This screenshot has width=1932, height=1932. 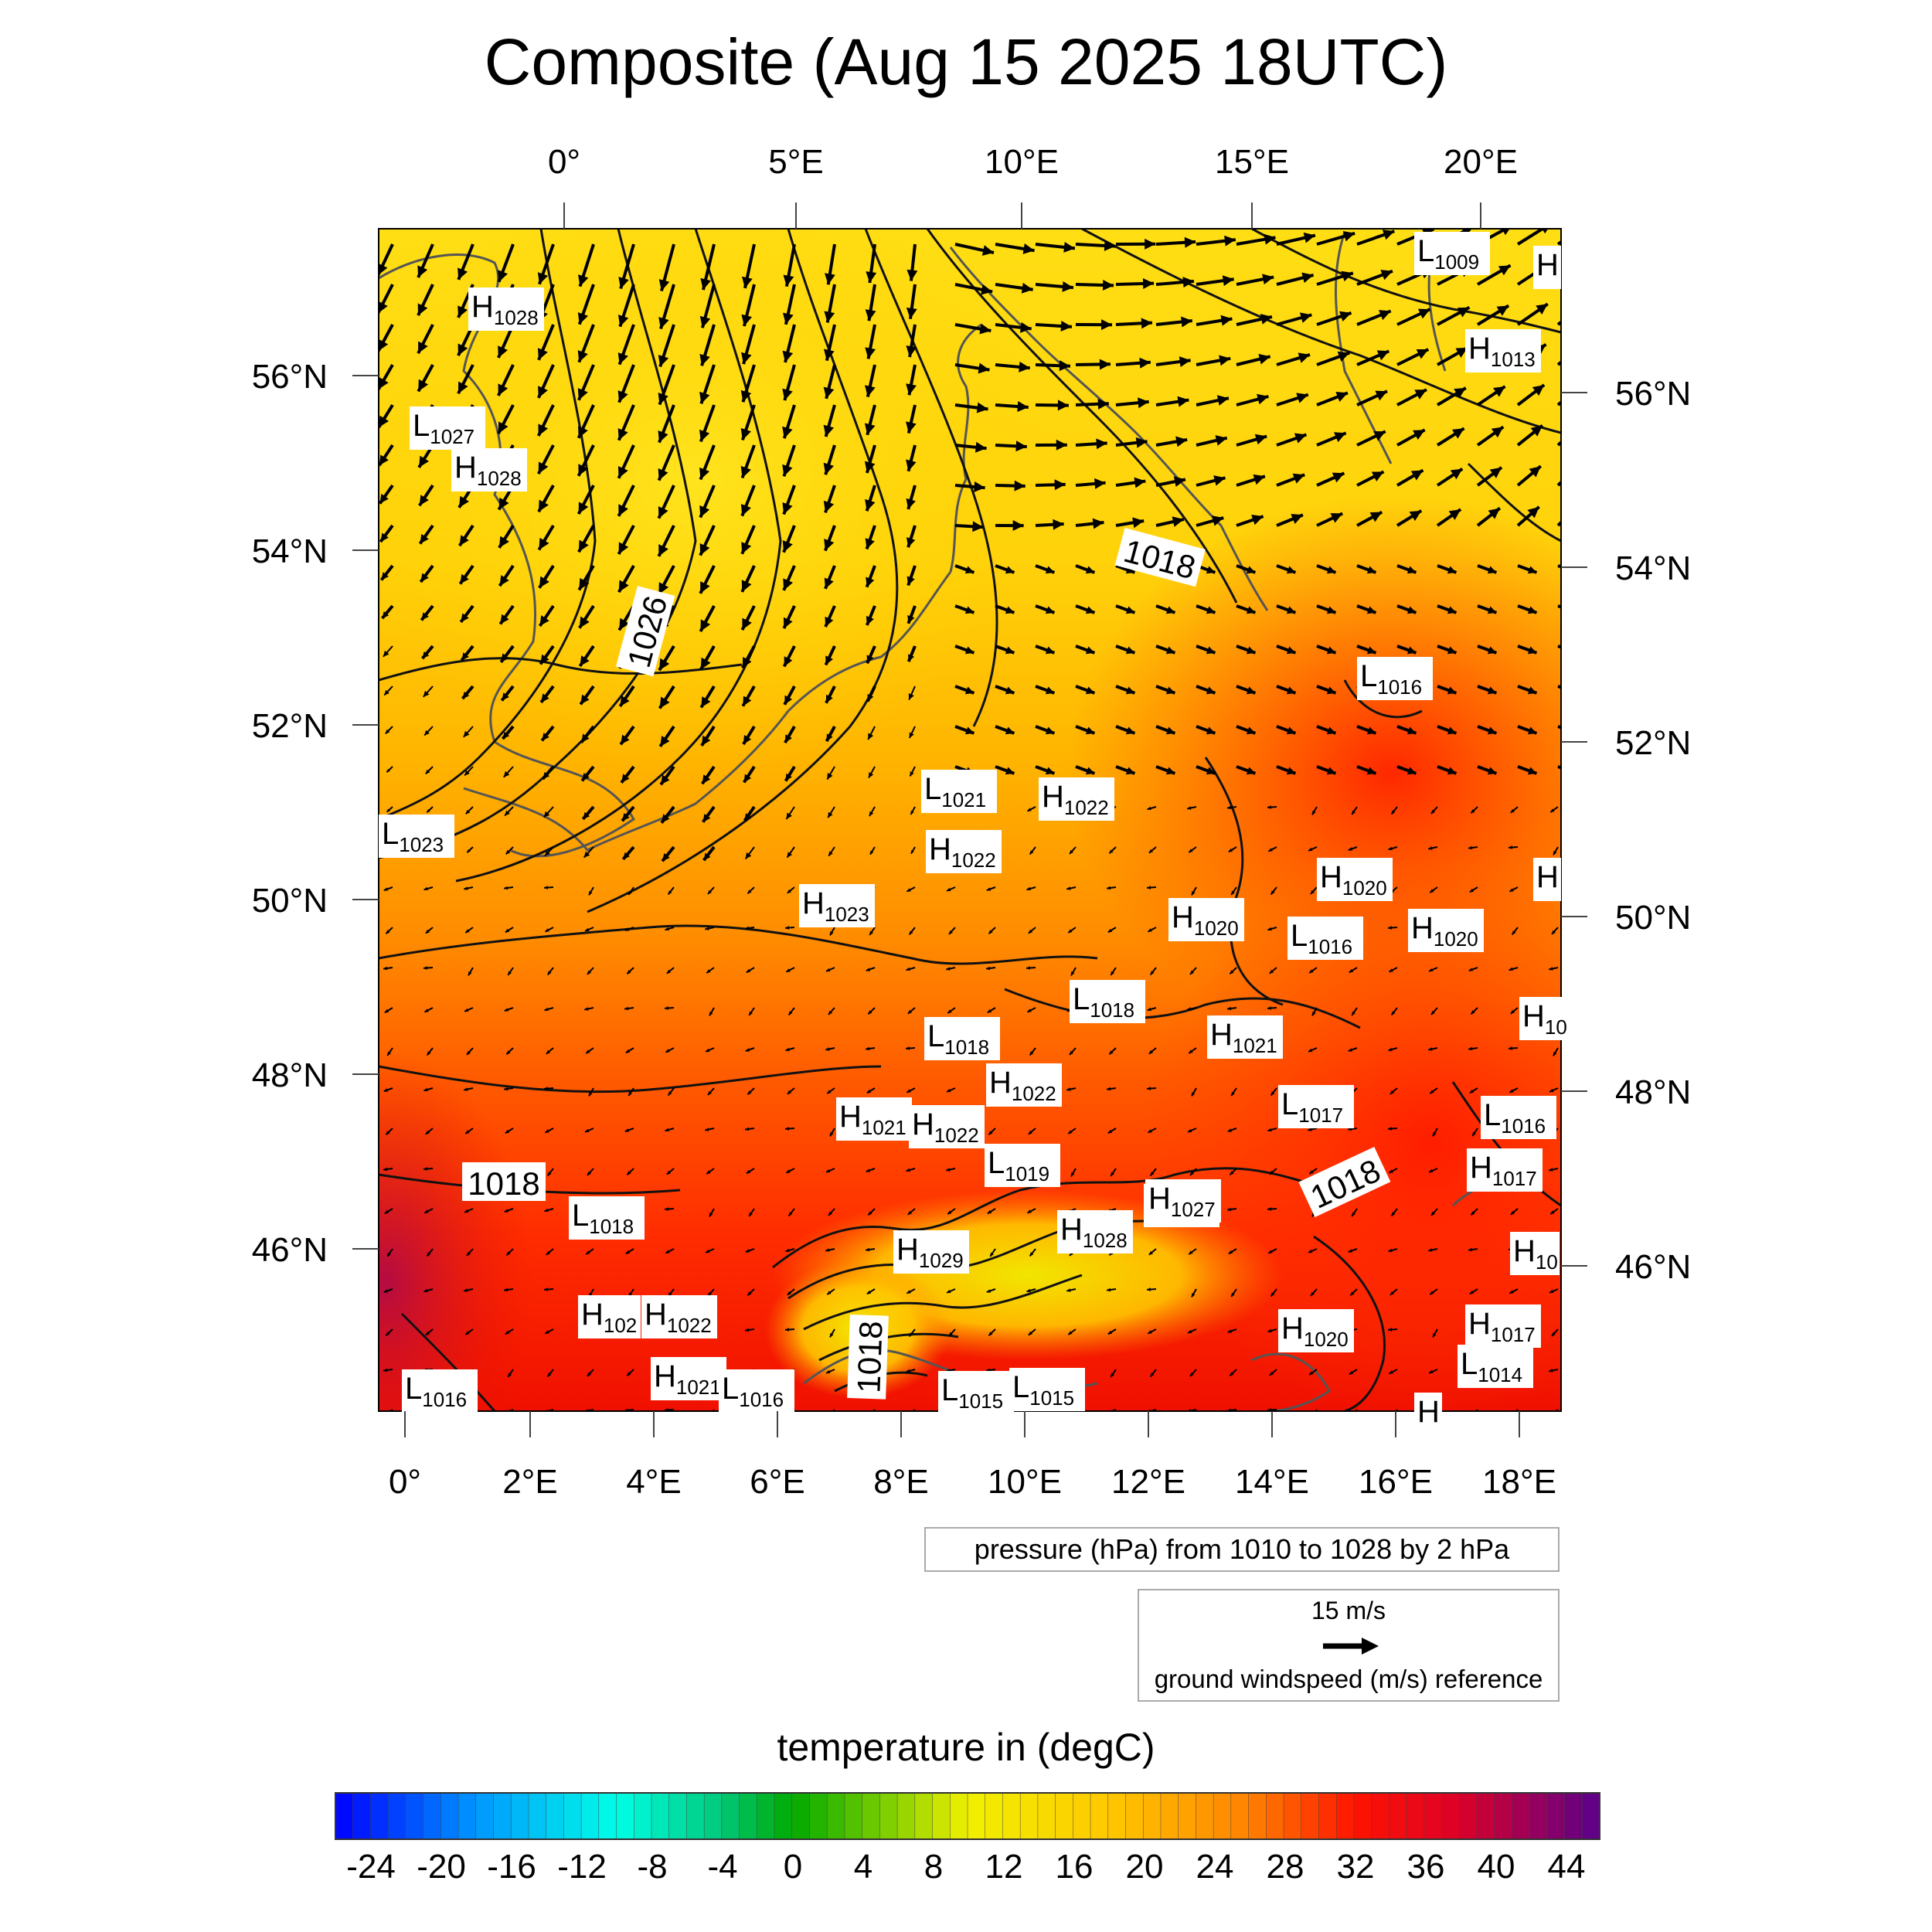 What do you see at coordinates (964, 851) in the screenshot?
I see `high-pressure-center: H1022` at bounding box center [964, 851].